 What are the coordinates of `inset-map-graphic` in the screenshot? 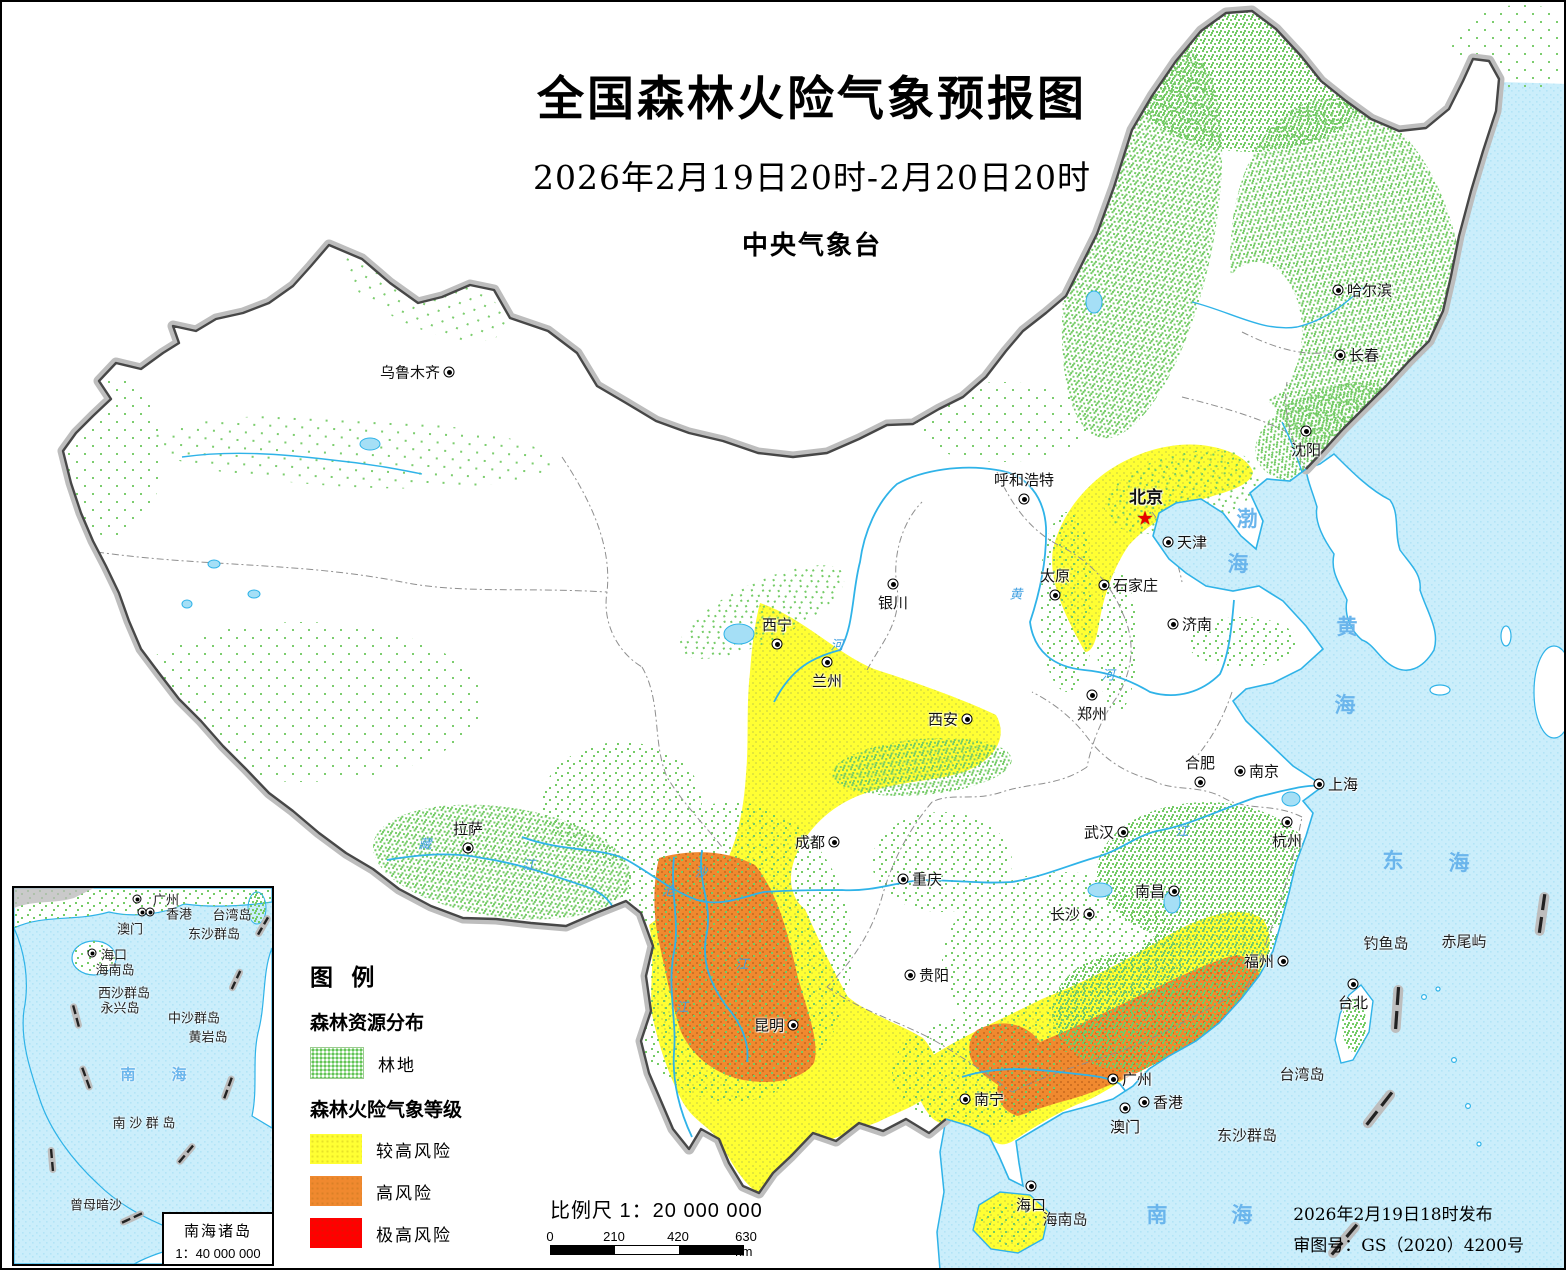 It's located at (143, 1076).